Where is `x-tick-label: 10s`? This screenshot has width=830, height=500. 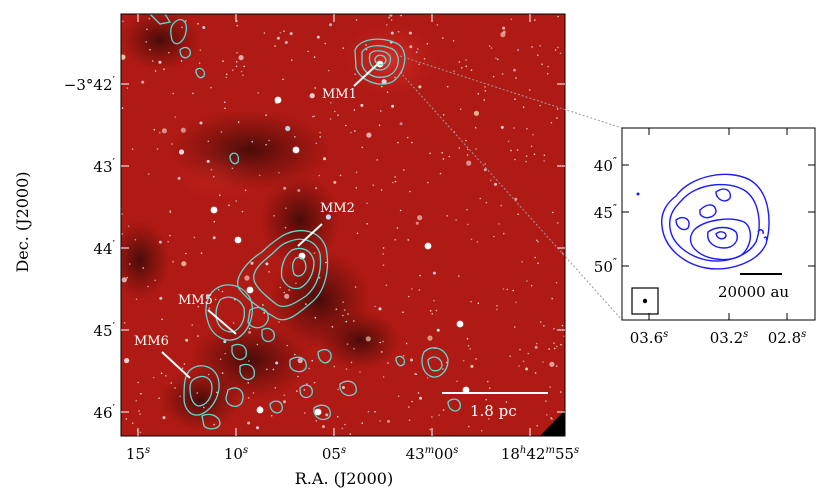
x-tick-label: 10s is located at coordinates (236, 454).